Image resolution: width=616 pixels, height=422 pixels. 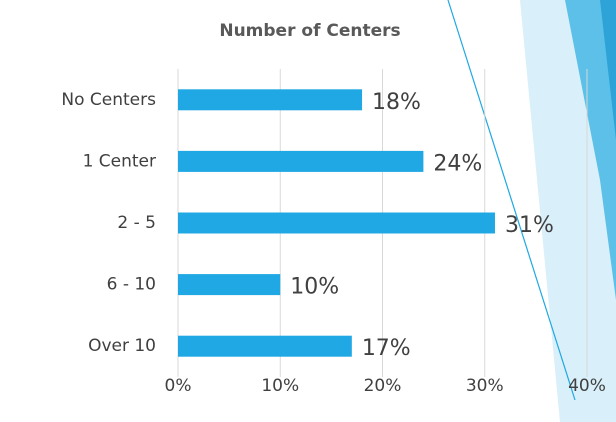 What do you see at coordinates (122, 346) in the screenshot?
I see `y-tick-label: Over 10` at bounding box center [122, 346].